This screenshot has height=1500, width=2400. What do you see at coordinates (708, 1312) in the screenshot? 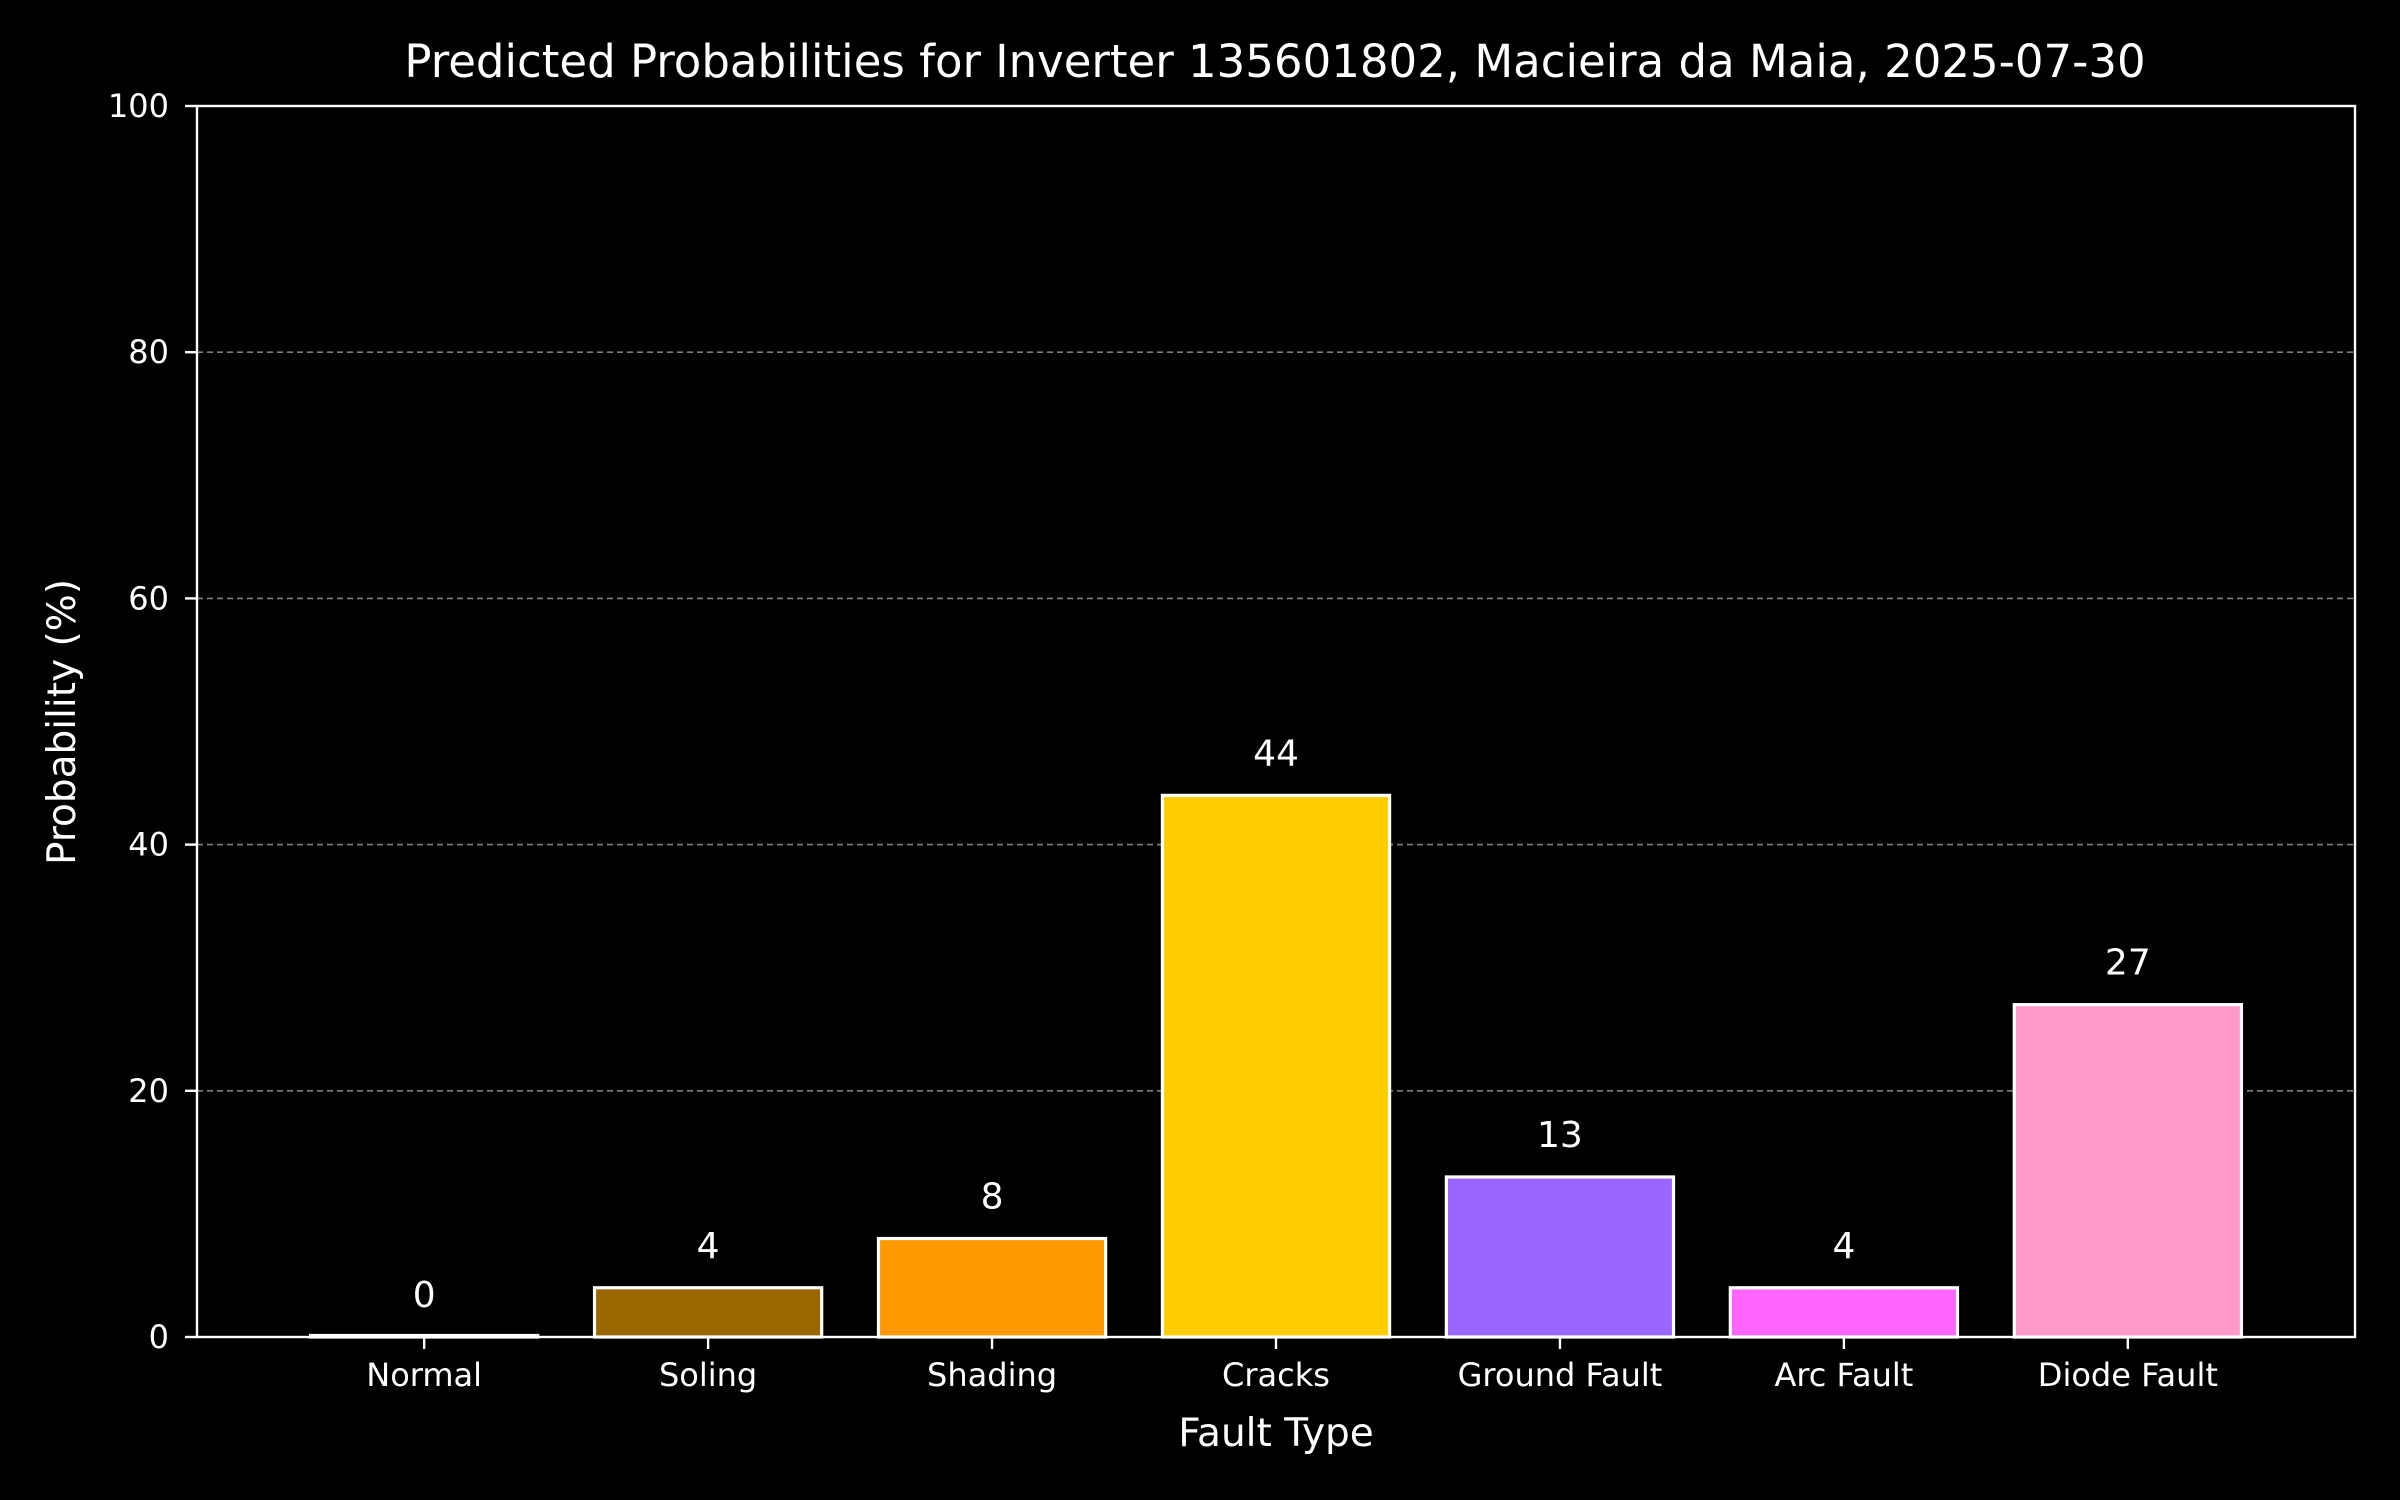
I see `bar-soling` at bounding box center [708, 1312].